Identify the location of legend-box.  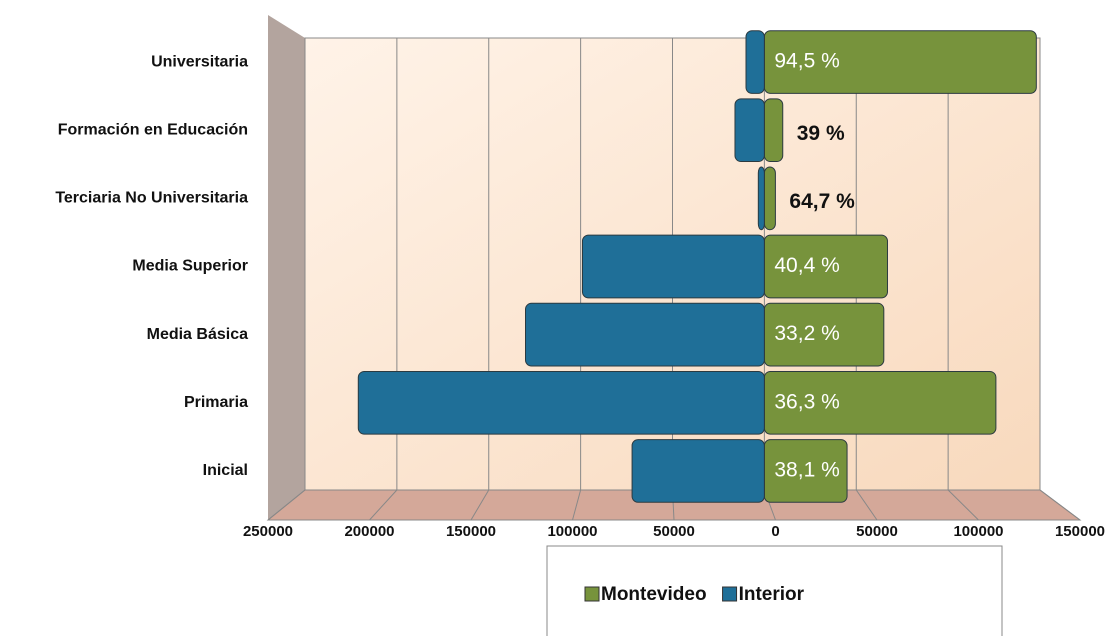
(774, 590).